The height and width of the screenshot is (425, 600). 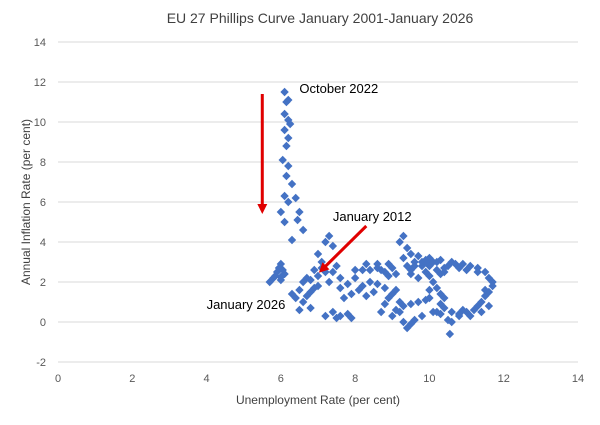 I want to click on x-tick-label: 4, so click(x=207, y=379).